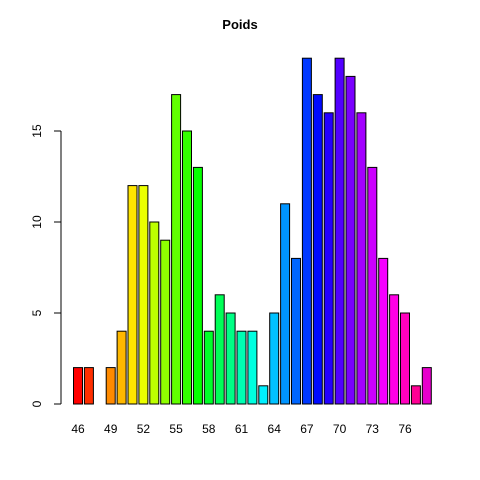 The height and width of the screenshot is (480, 480). What do you see at coordinates (144, 429) in the screenshot?
I see `x-tick-label: 52` at bounding box center [144, 429].